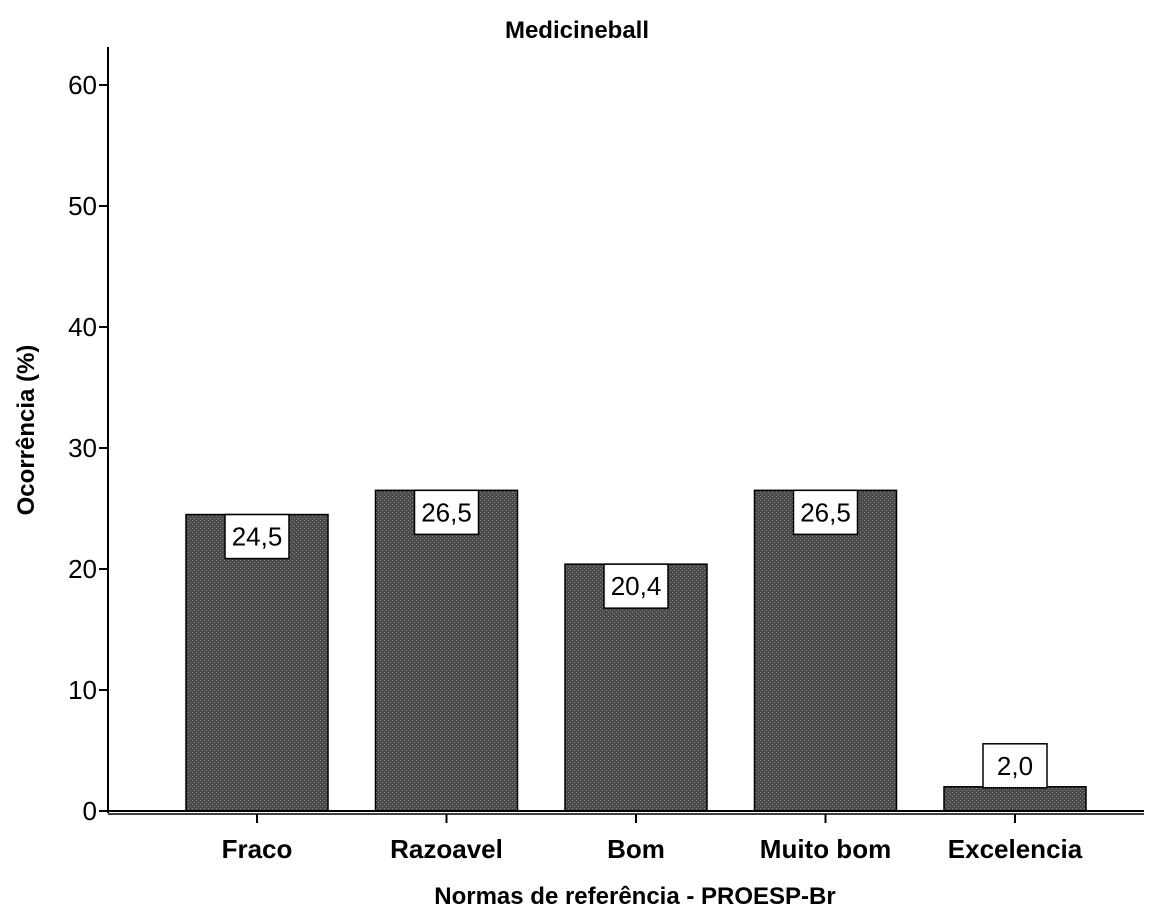 The image size is (1151, 910). I want to click on y-tick-label: 60, so click(82, 85).